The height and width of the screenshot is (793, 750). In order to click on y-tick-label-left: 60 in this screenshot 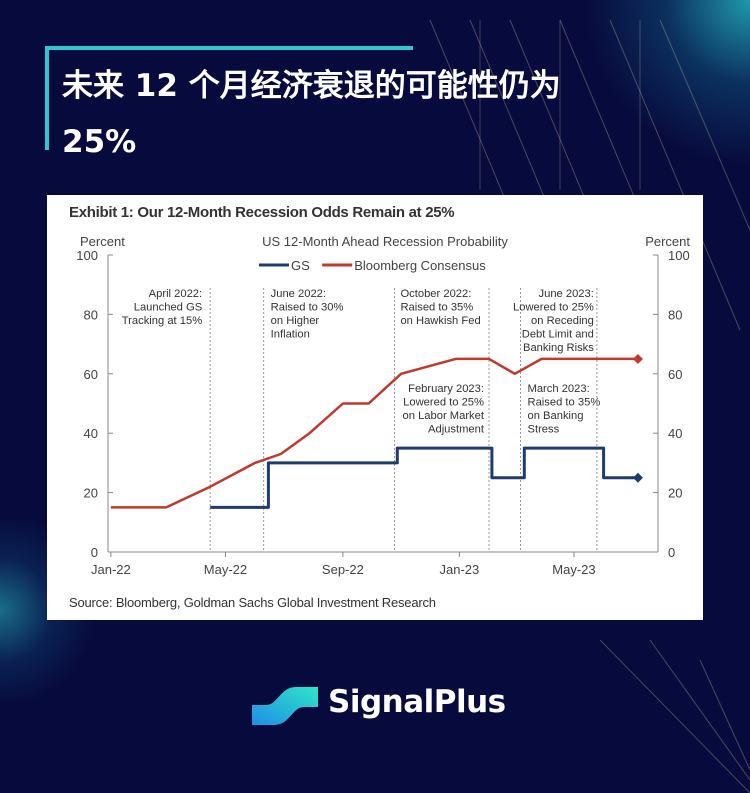, I will do `click(91, 374)`.